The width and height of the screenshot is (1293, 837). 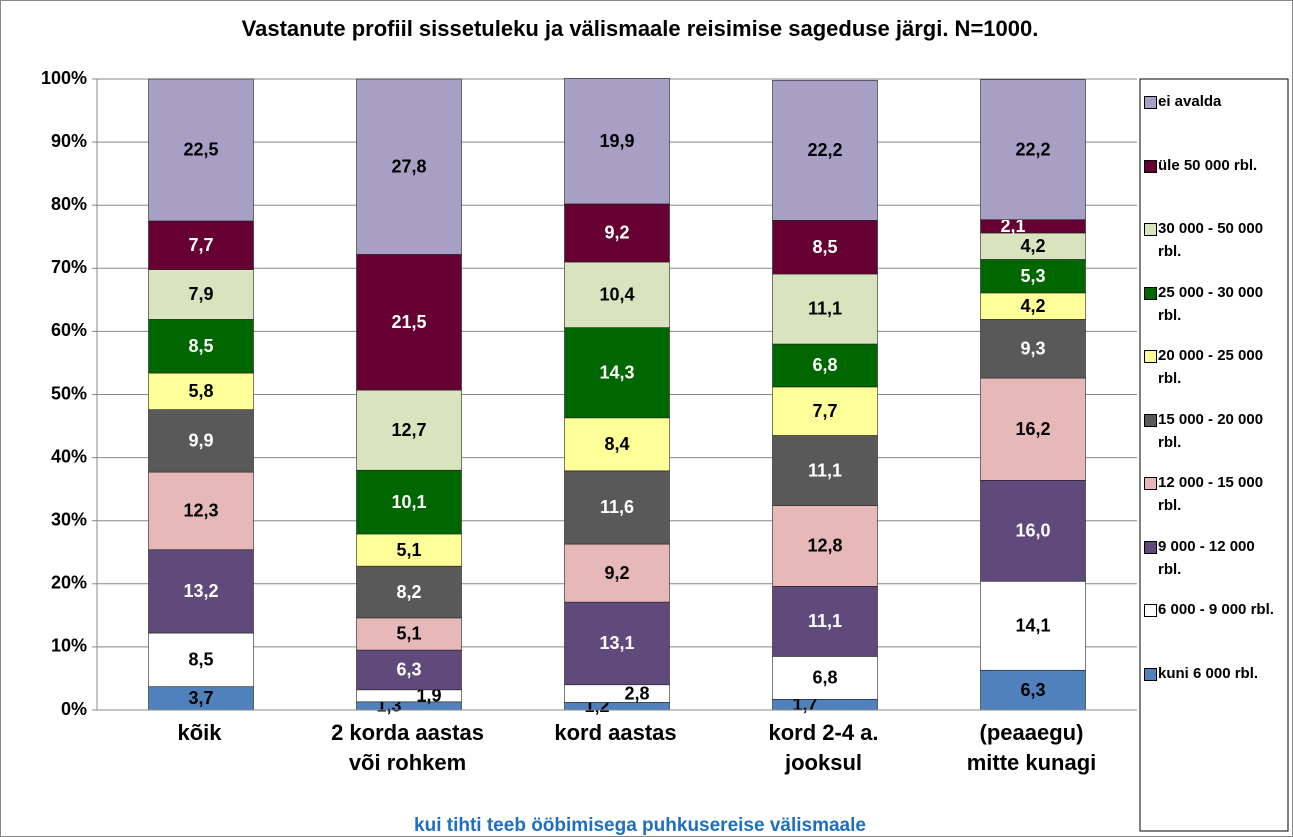 What do you see at coordinates (1190, 101) in the screenshot?
I see `legend-label: ei avalda` at bounding box center [1190, 101].